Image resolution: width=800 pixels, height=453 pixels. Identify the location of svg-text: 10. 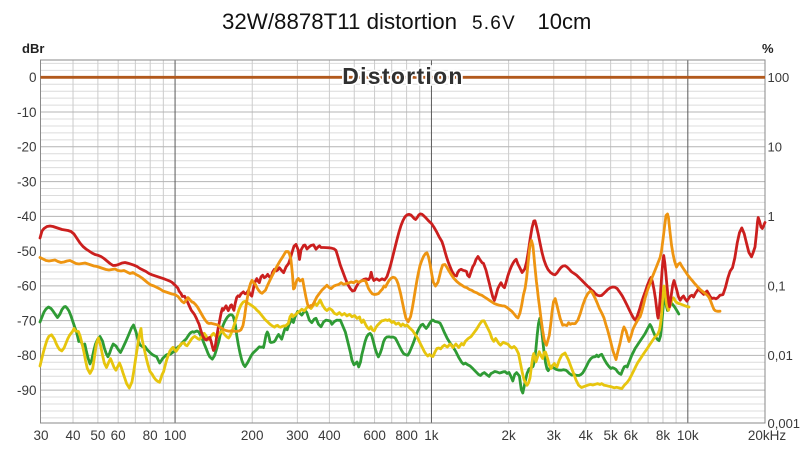
(775, 147).